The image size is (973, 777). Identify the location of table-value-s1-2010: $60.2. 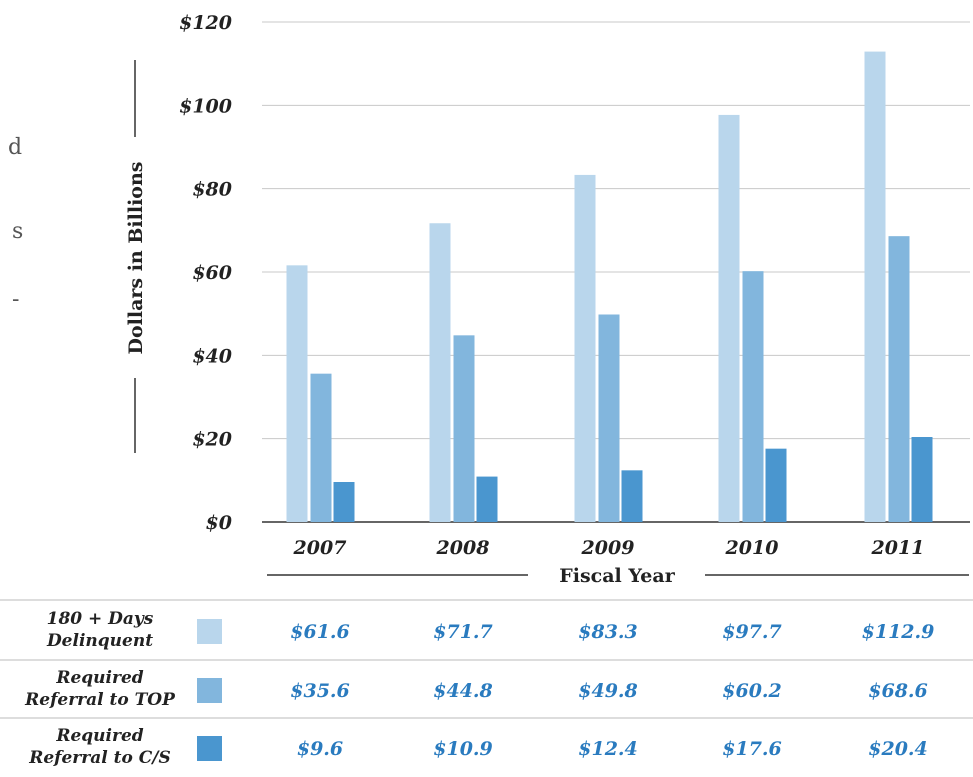
(752, 691).